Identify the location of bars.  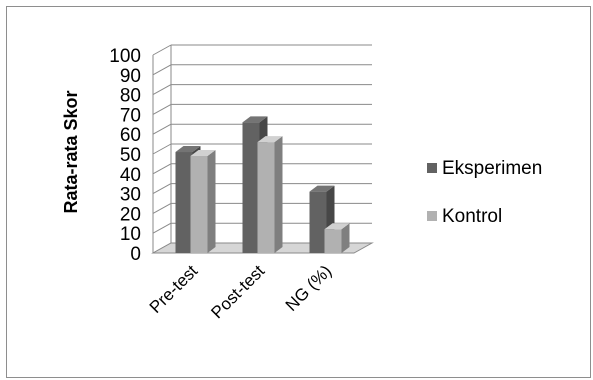
(262, 184).